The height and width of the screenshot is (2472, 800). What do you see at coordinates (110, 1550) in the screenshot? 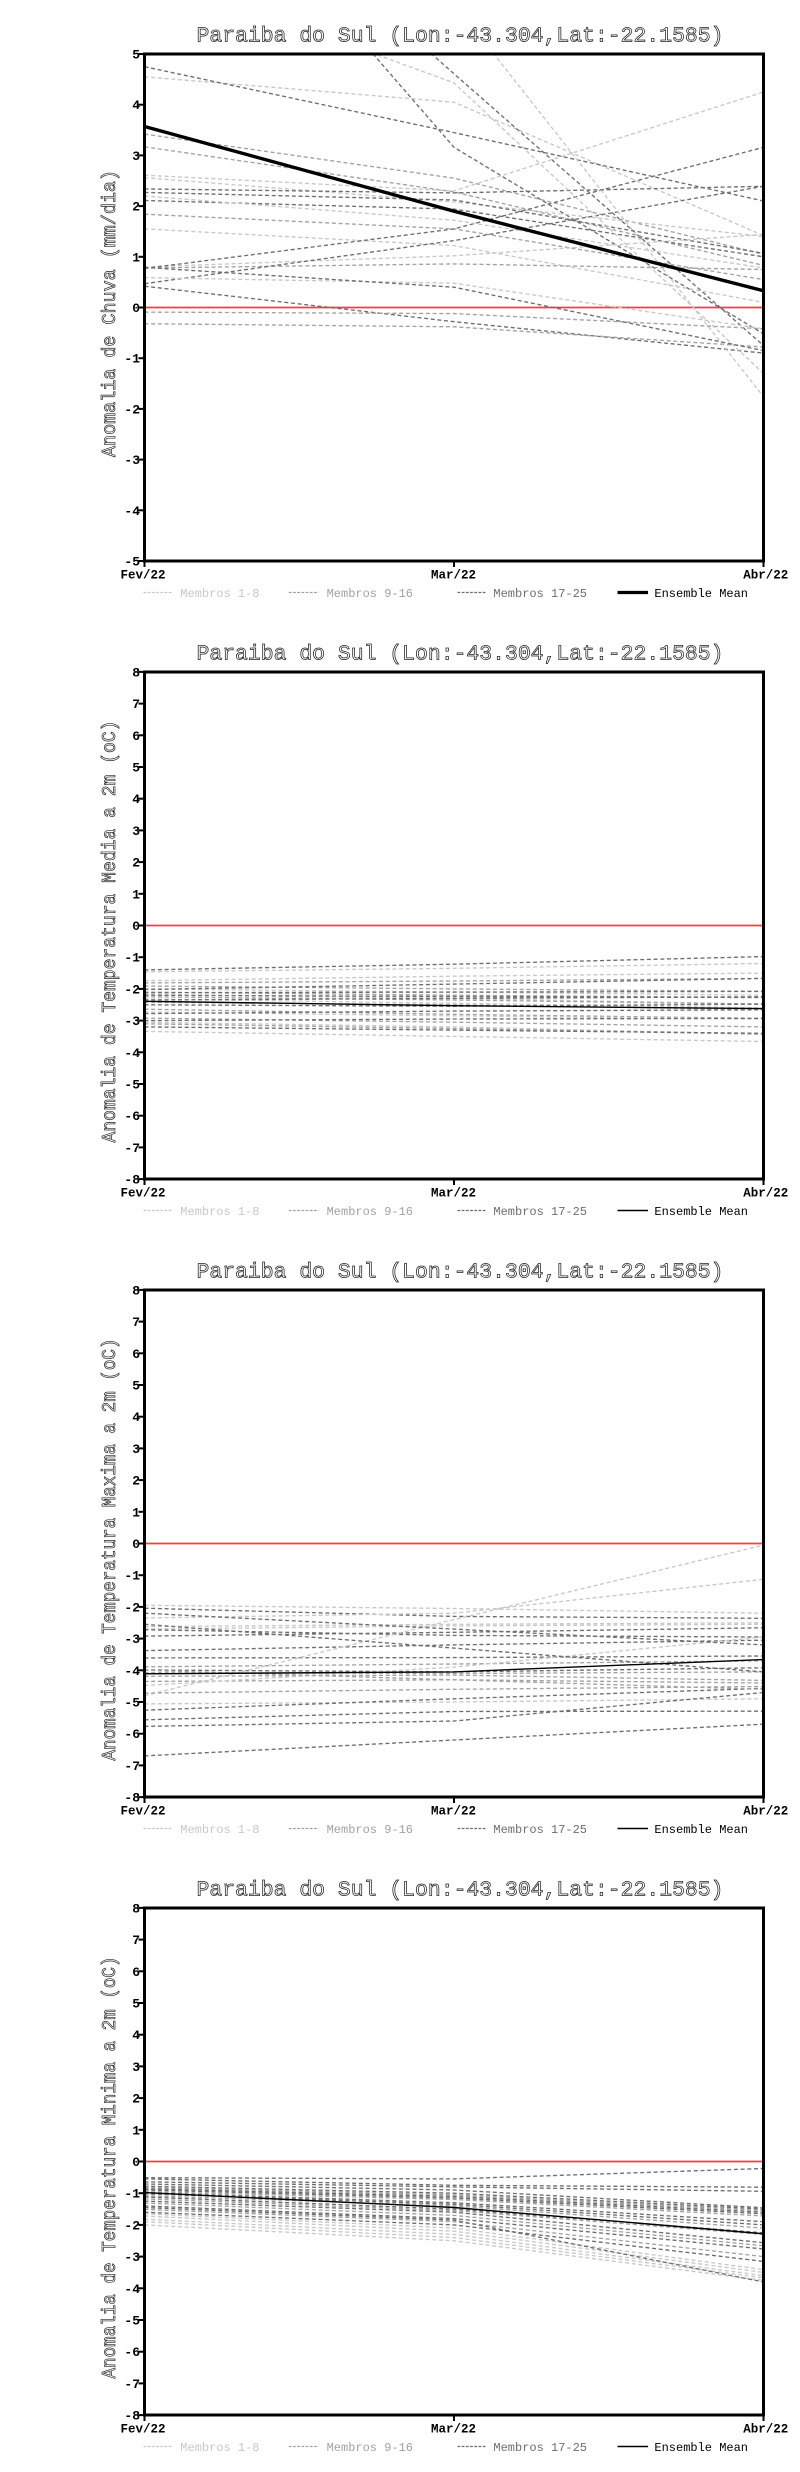
I see `svg-text:Anomalia de Temperatura Maxima: Anomalia de Temperatura Maxima a 2m (oC)` at bounding box center [110, 1550].